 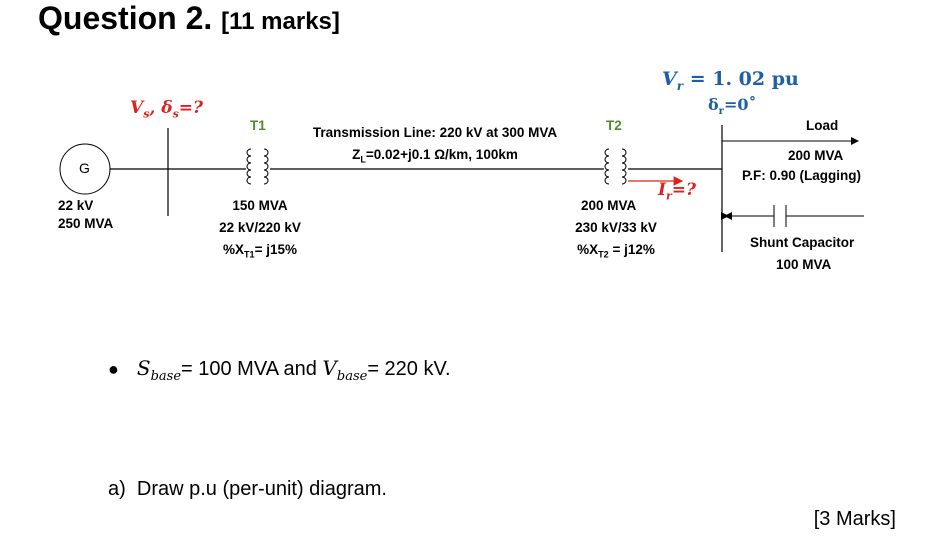 I want to click on t2-transformer-symbol, so click(x=615, y=166).